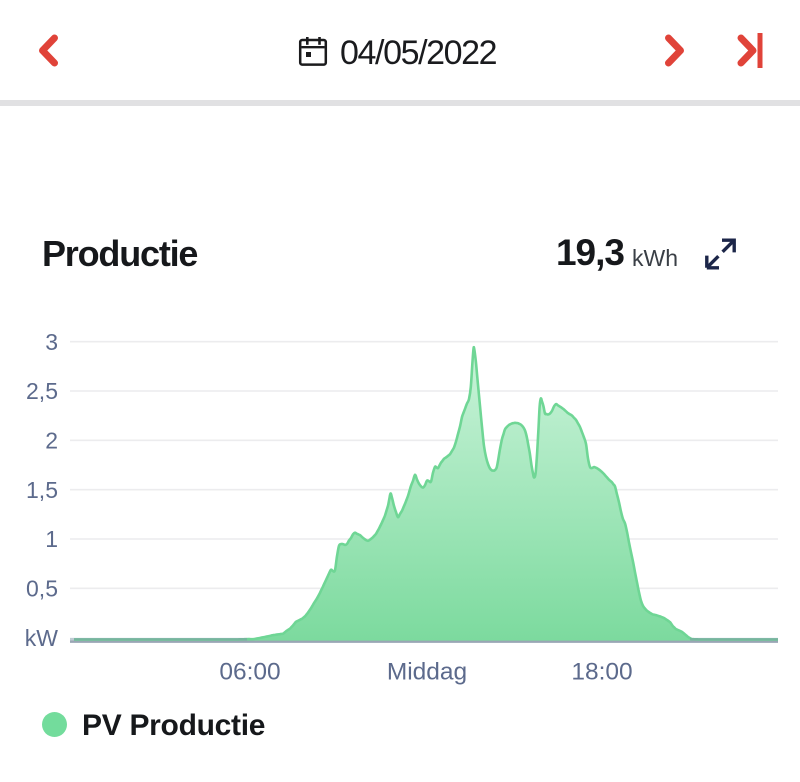 This screenshot has height=782, width=800. I want to click on svg-text: 1,5, so click(42, 490).